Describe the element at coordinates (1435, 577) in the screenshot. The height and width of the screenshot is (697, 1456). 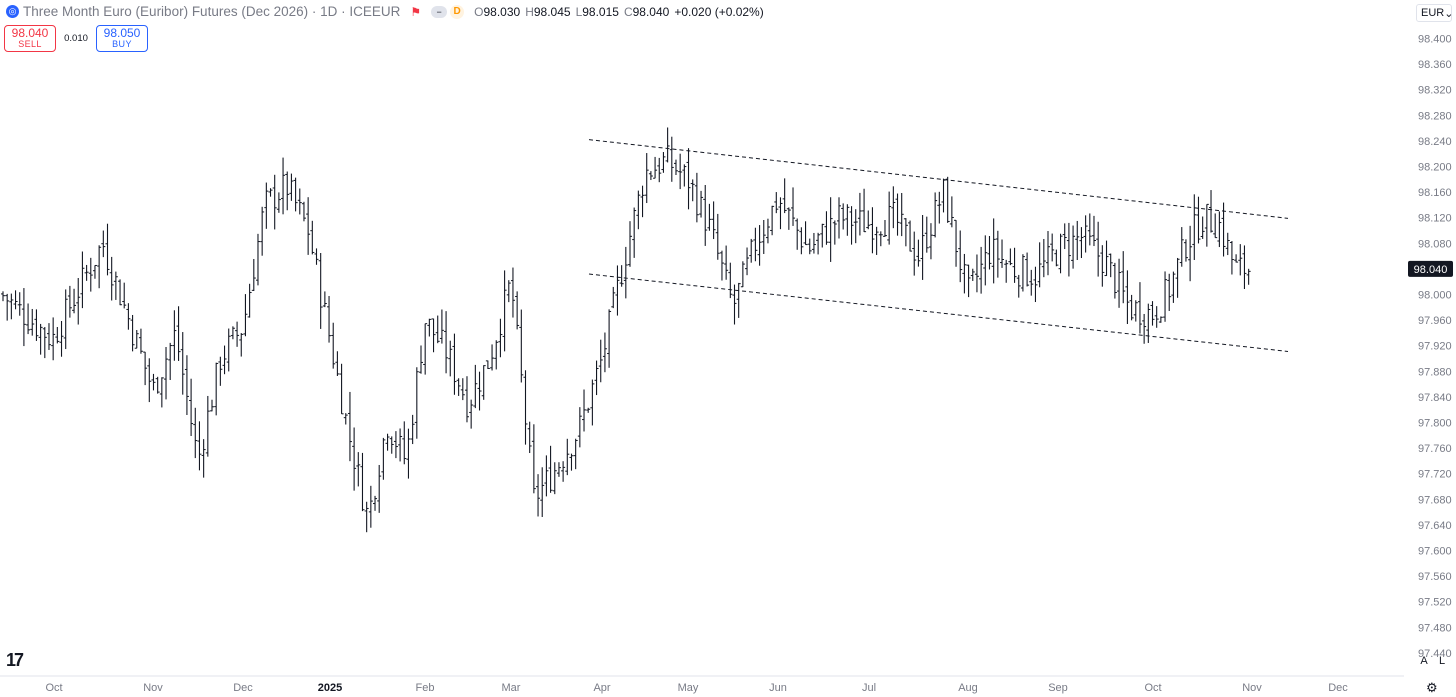
I see `y-tick-label: 97.560` at that location.